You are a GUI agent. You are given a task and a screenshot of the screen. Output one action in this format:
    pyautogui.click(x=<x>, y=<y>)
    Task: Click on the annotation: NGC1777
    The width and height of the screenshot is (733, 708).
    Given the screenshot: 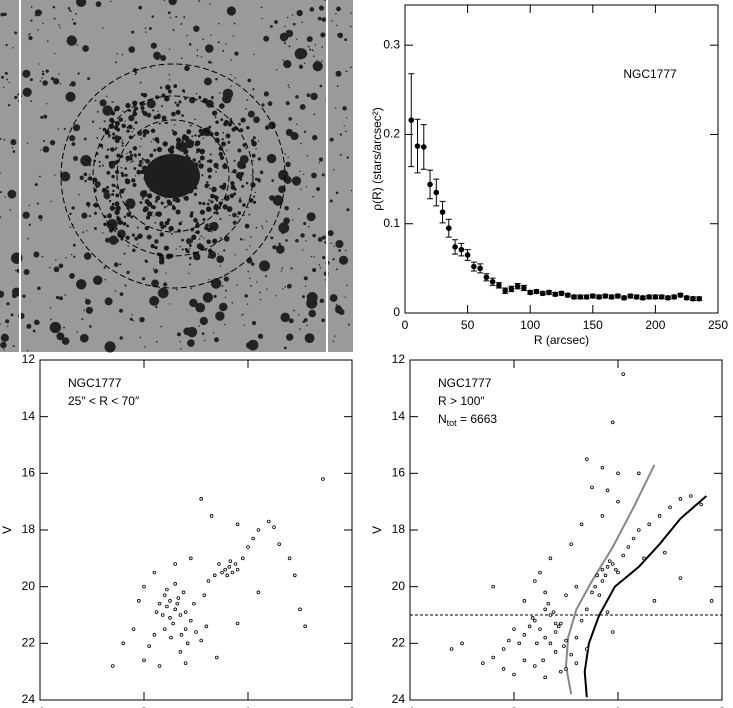 What is the action you would take?
    pyautogui.click(x=650, y=74)
    